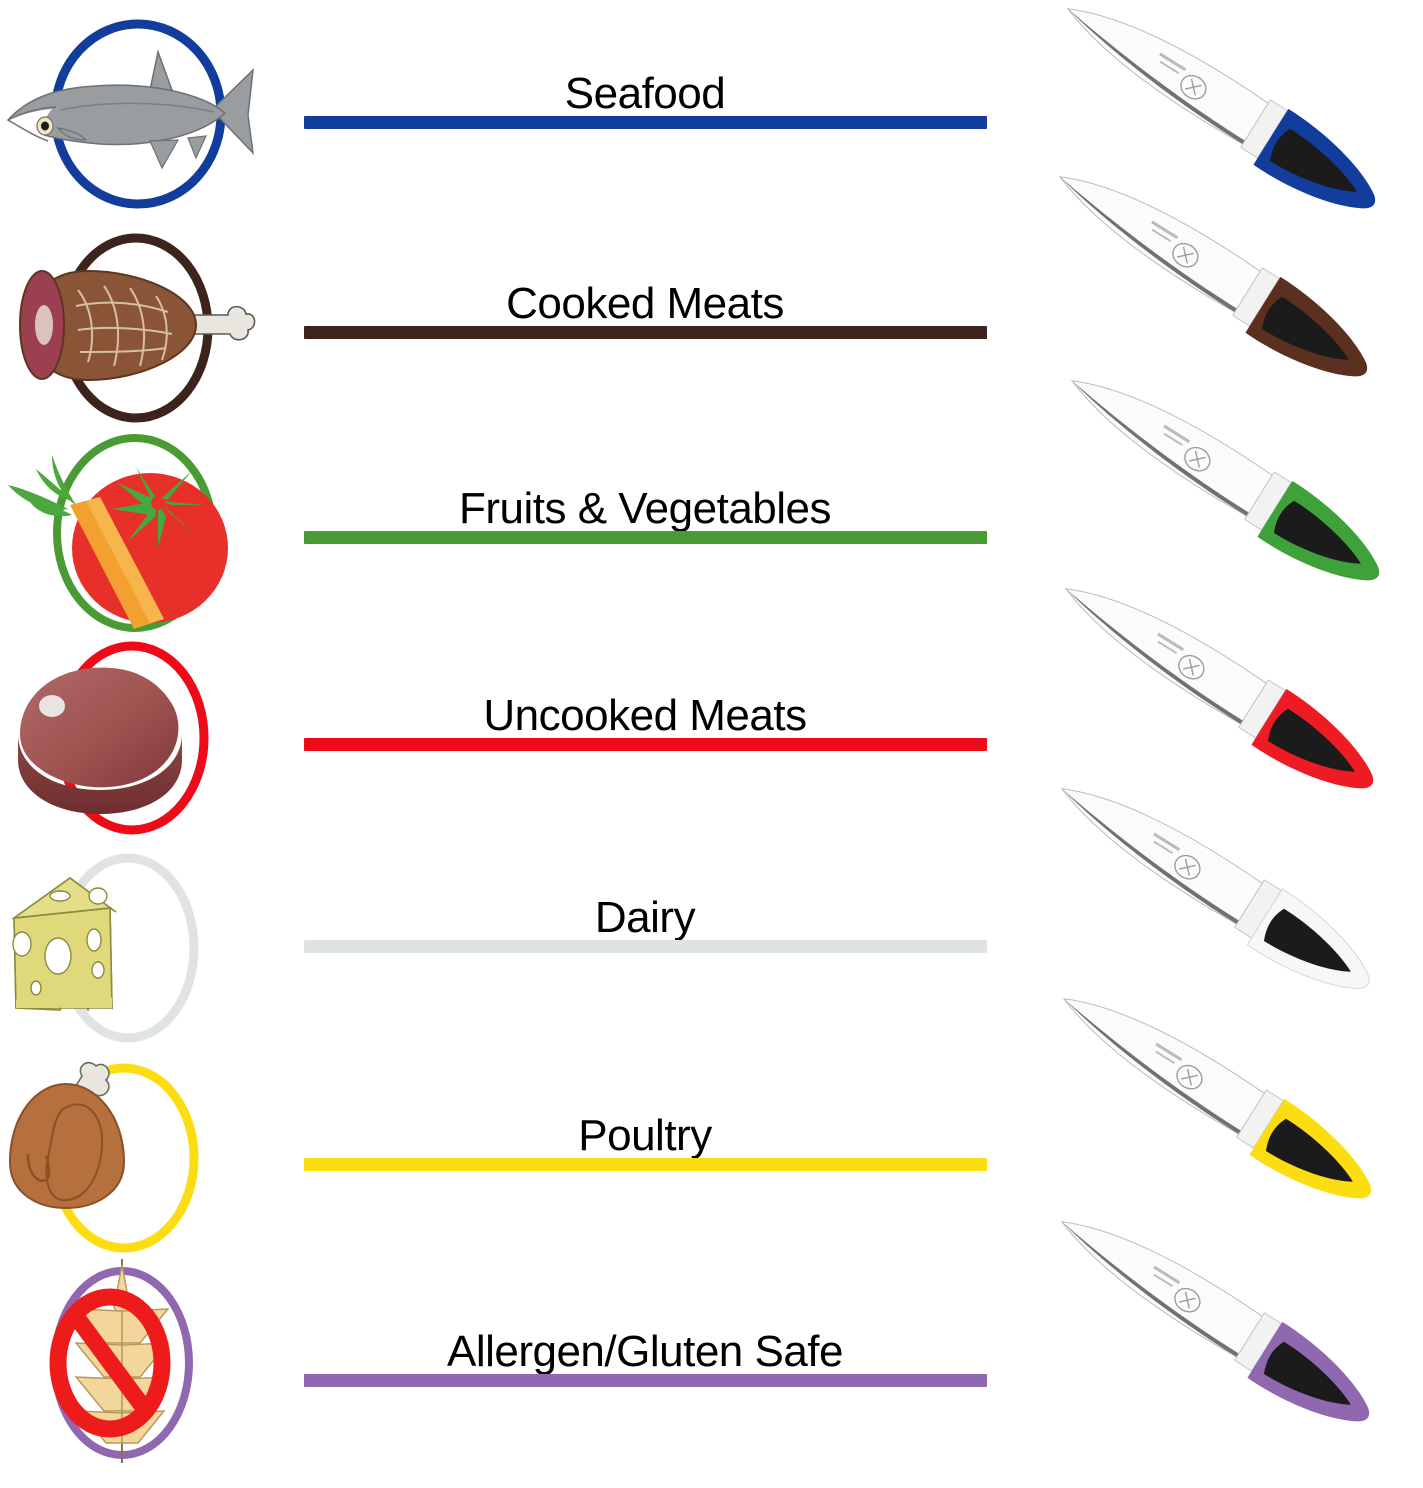 This screenshot has width=1423, height=1488. Describe the element at coordinates (1215, 888) in the screenshot. I see `chef-knife-white-icon` at that location.